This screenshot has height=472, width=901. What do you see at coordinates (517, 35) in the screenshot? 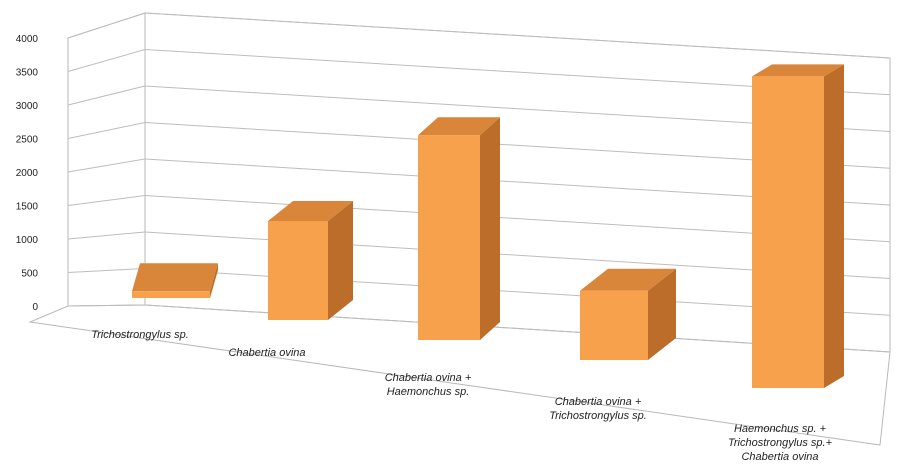
I see `back-gridline` at bounding box center [517, 35].